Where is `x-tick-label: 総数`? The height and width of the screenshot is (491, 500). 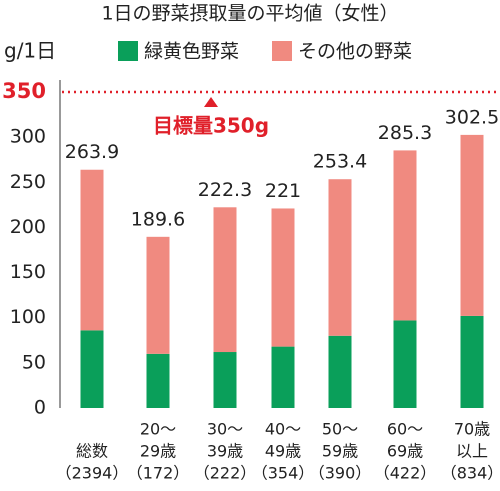 x-tick-label: 総数 is located at coordinates (92, 451).